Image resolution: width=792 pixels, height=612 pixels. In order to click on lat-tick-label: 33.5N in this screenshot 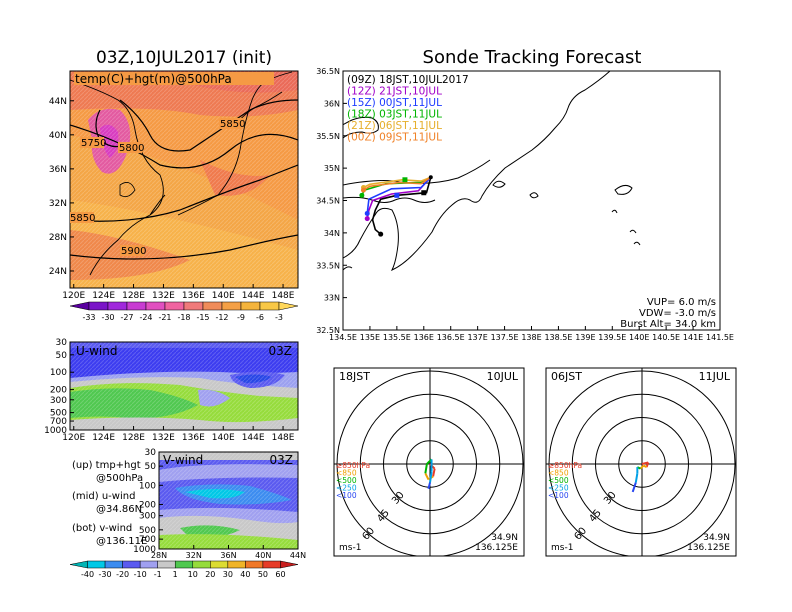, I will do `click(328, 265)`.